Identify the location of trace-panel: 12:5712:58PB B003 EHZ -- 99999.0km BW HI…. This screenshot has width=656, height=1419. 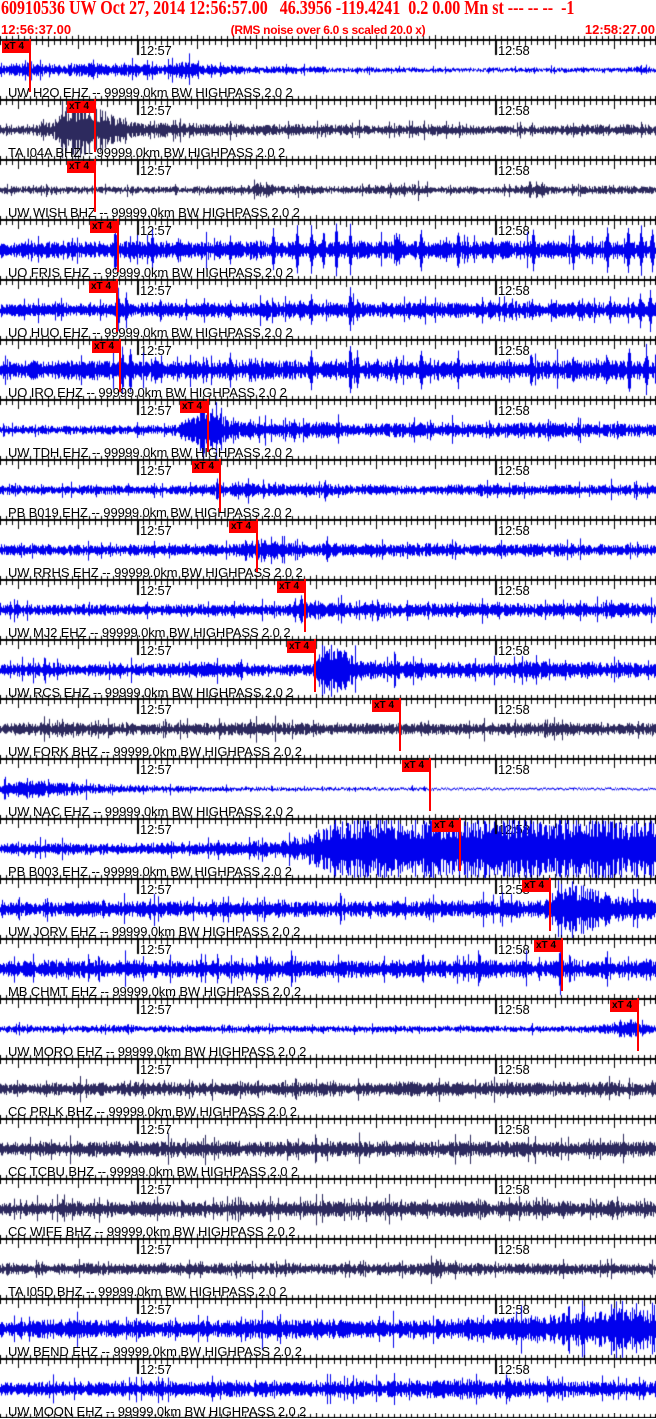
(328, 846).